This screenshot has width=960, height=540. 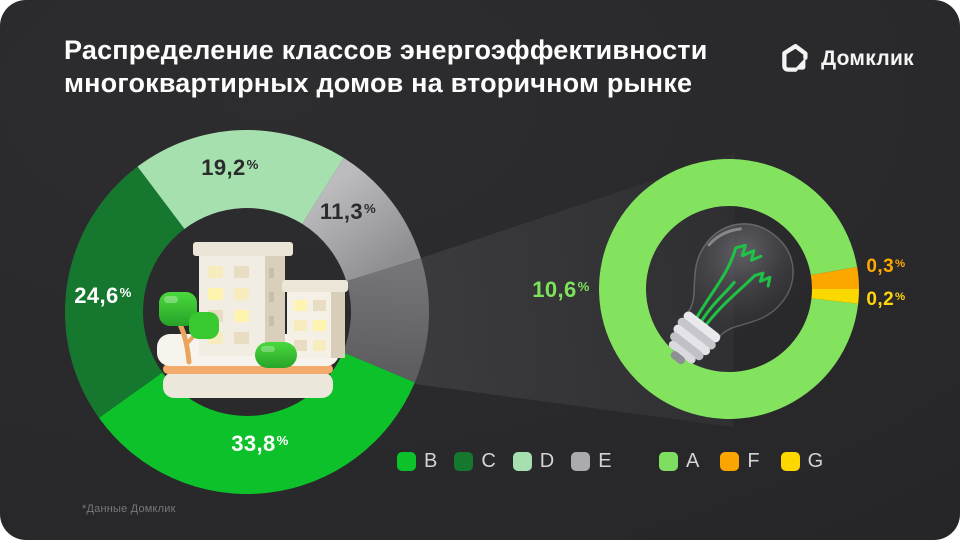 I want to click on donut-segment-E, so click(x=361, y=219).